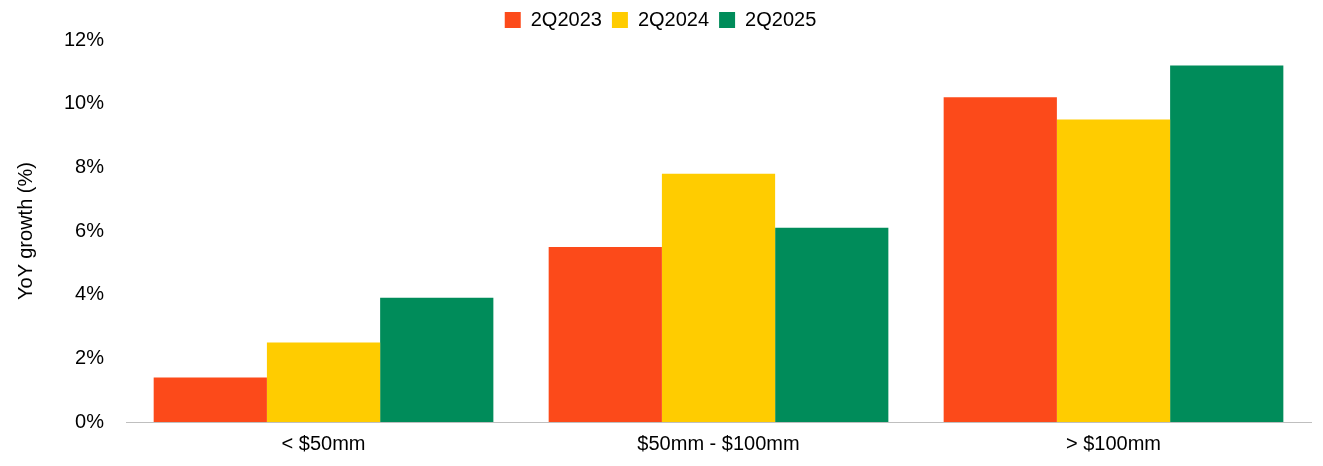 This screenshot has height=466, width=1323. I want to click on y-tick-label: 12%, so click(84, 38).